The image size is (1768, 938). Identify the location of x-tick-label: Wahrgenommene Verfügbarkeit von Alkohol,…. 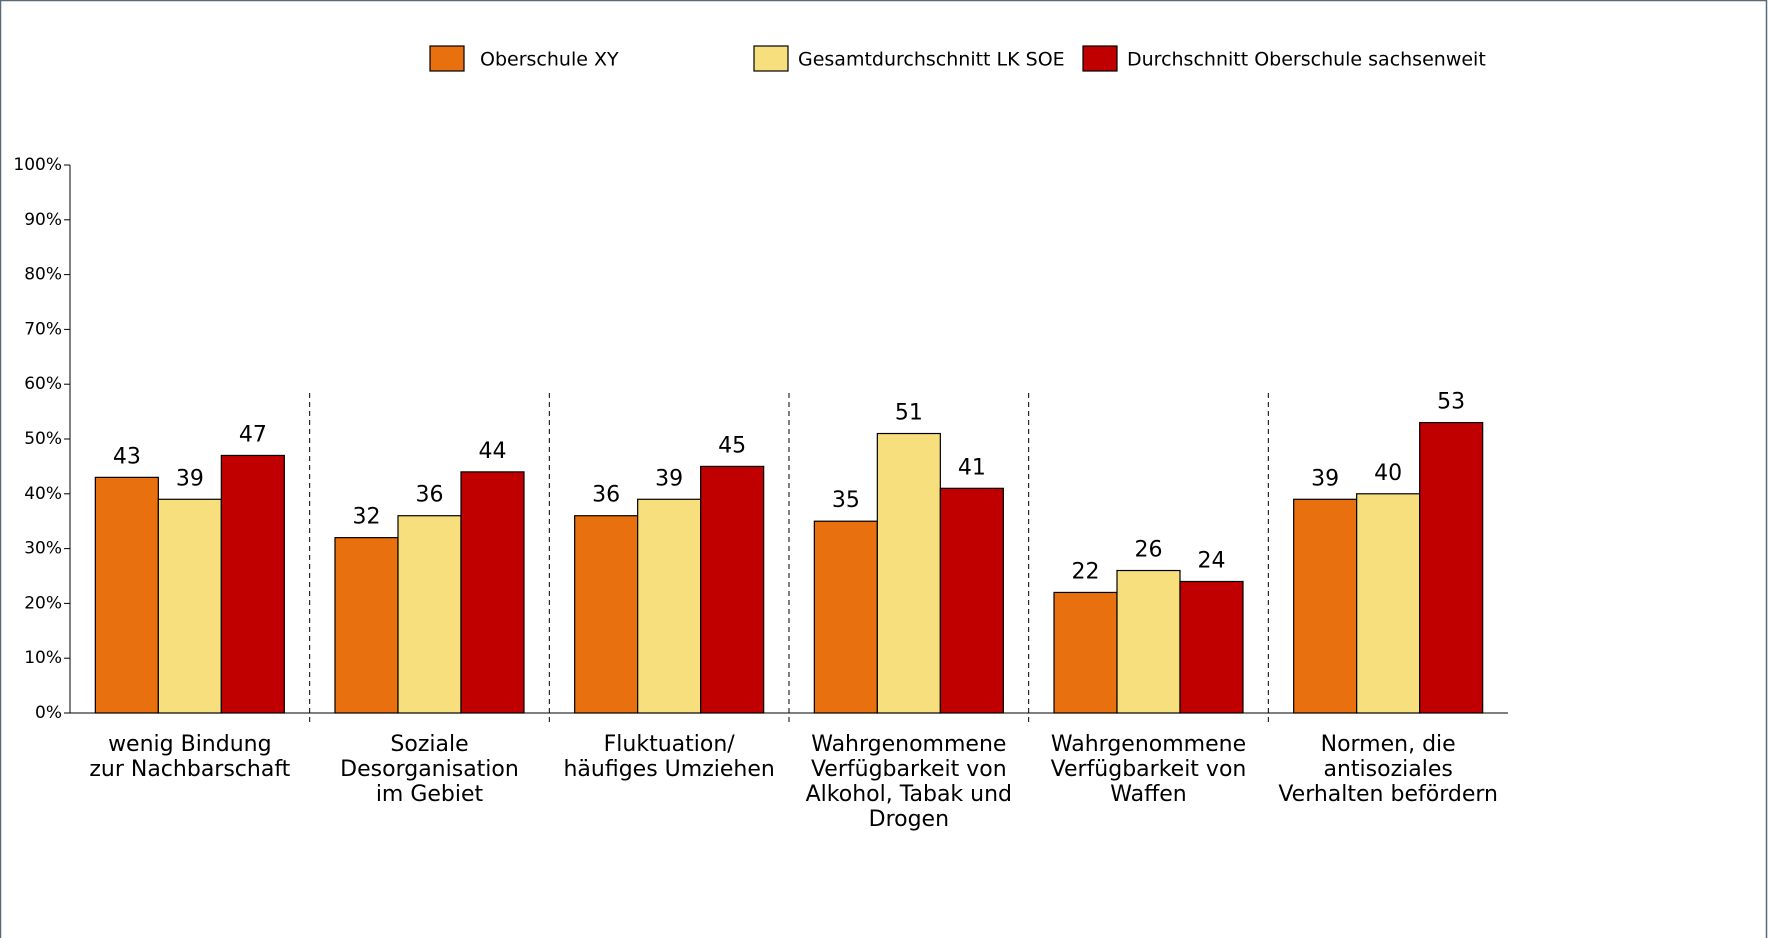
(909, 782).